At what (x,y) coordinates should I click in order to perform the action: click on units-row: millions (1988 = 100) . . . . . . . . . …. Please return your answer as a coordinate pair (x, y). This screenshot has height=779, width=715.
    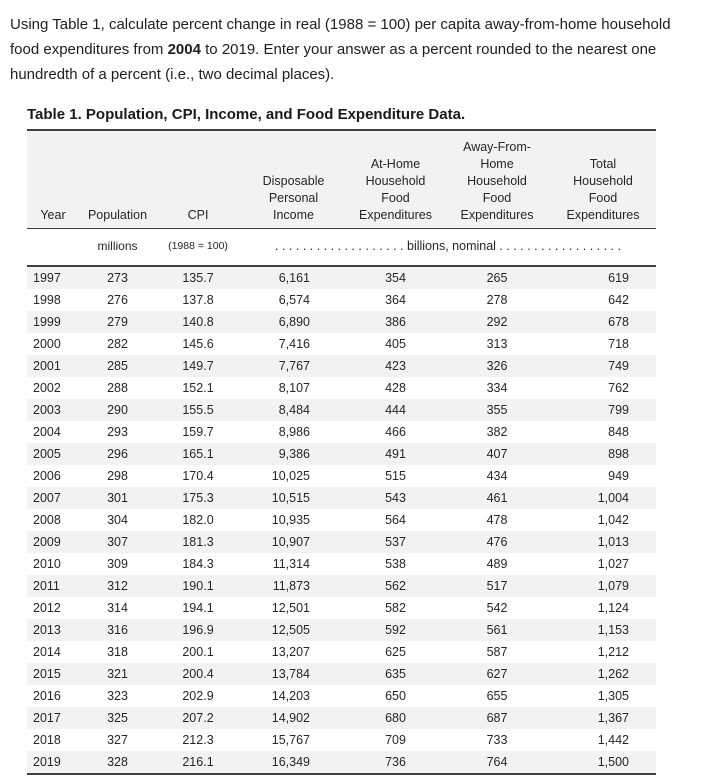
    Looking at the image, I should click on (341, 247).